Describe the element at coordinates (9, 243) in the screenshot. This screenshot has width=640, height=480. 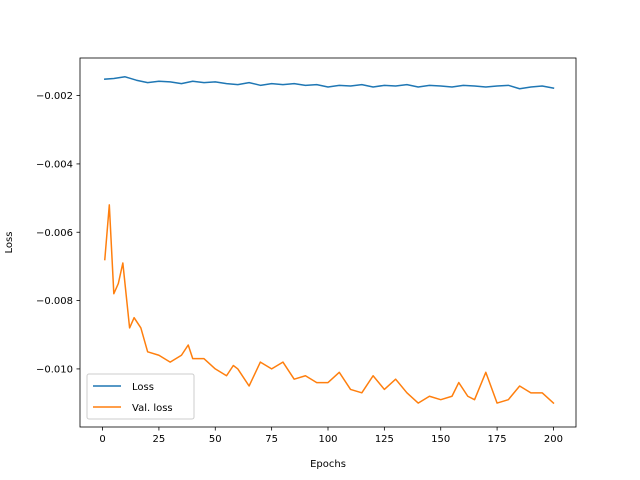
I see `y-axis-label: Loss` at that location.